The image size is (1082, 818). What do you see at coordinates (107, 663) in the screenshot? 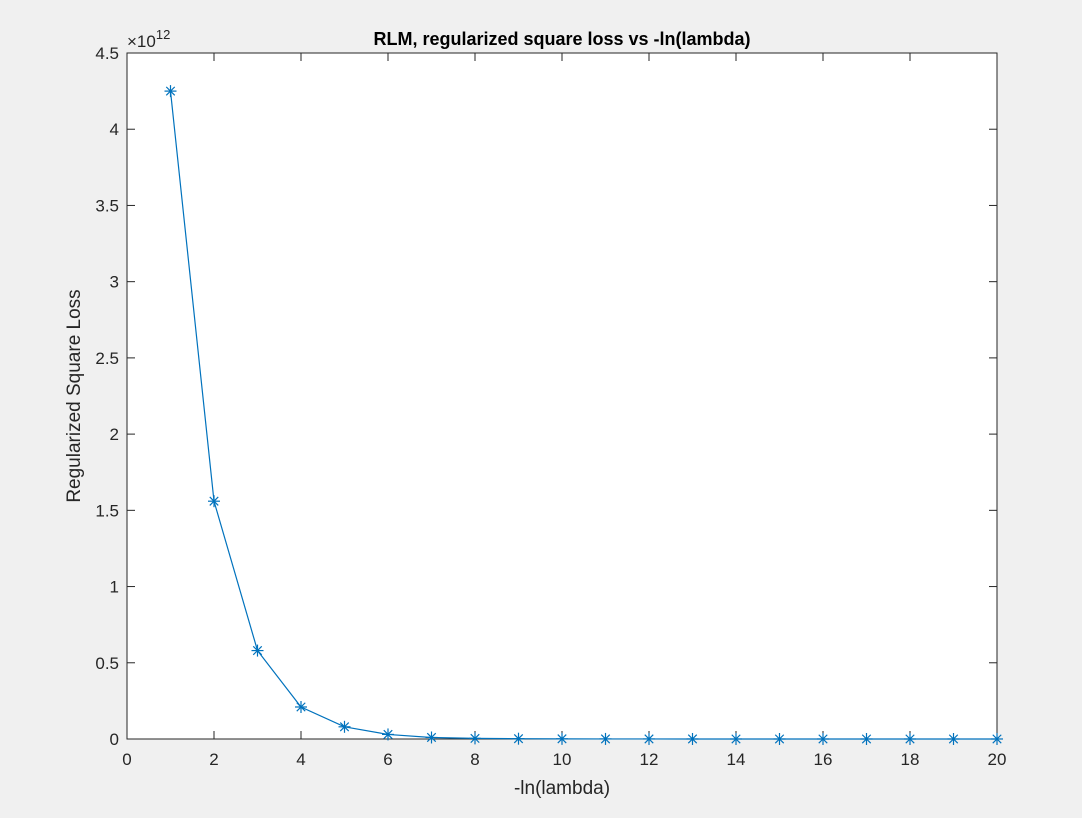
I see `y-tick-label: 0.5` at bounding box center [107, 663].